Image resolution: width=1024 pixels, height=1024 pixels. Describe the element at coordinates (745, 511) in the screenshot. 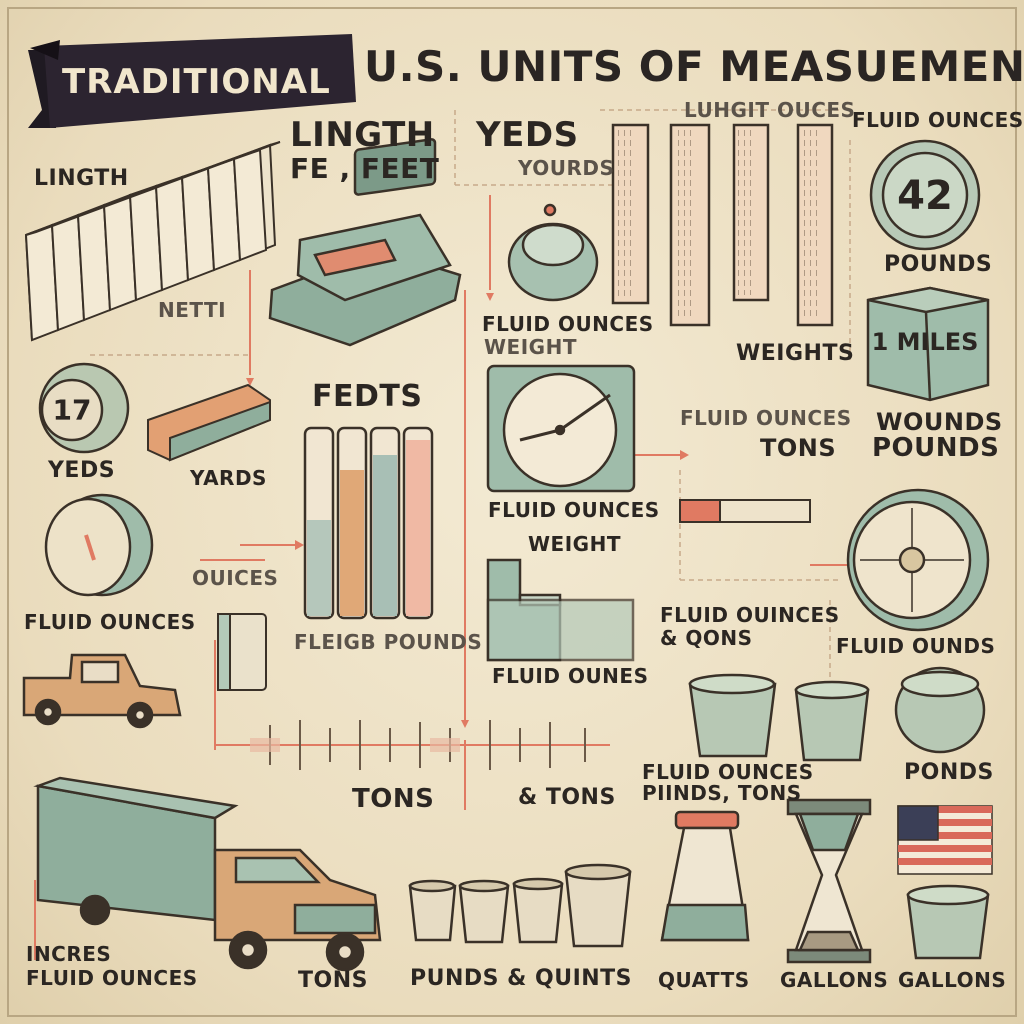

I see `progress-bars-icon` at that location.